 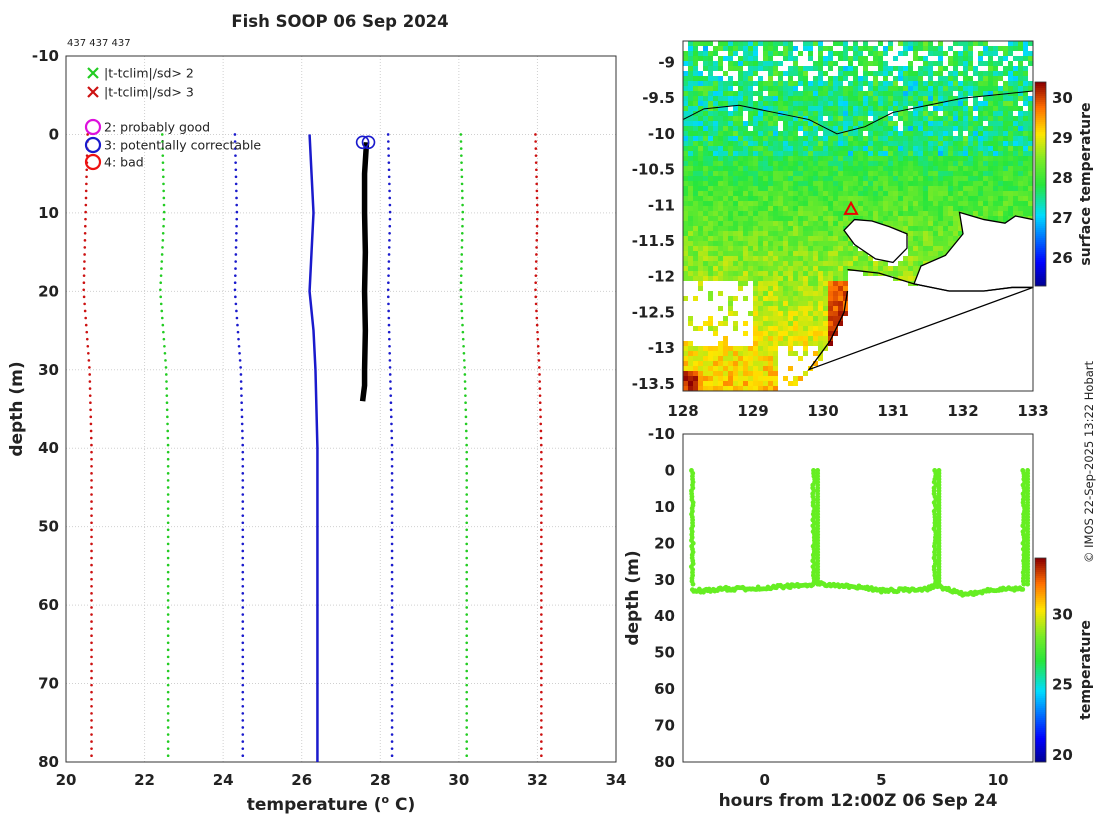 What do you see at coordinates (664, 689) in the screenshot?
I see `time-y-tick-label: 60` at bounding box center [664, 689].